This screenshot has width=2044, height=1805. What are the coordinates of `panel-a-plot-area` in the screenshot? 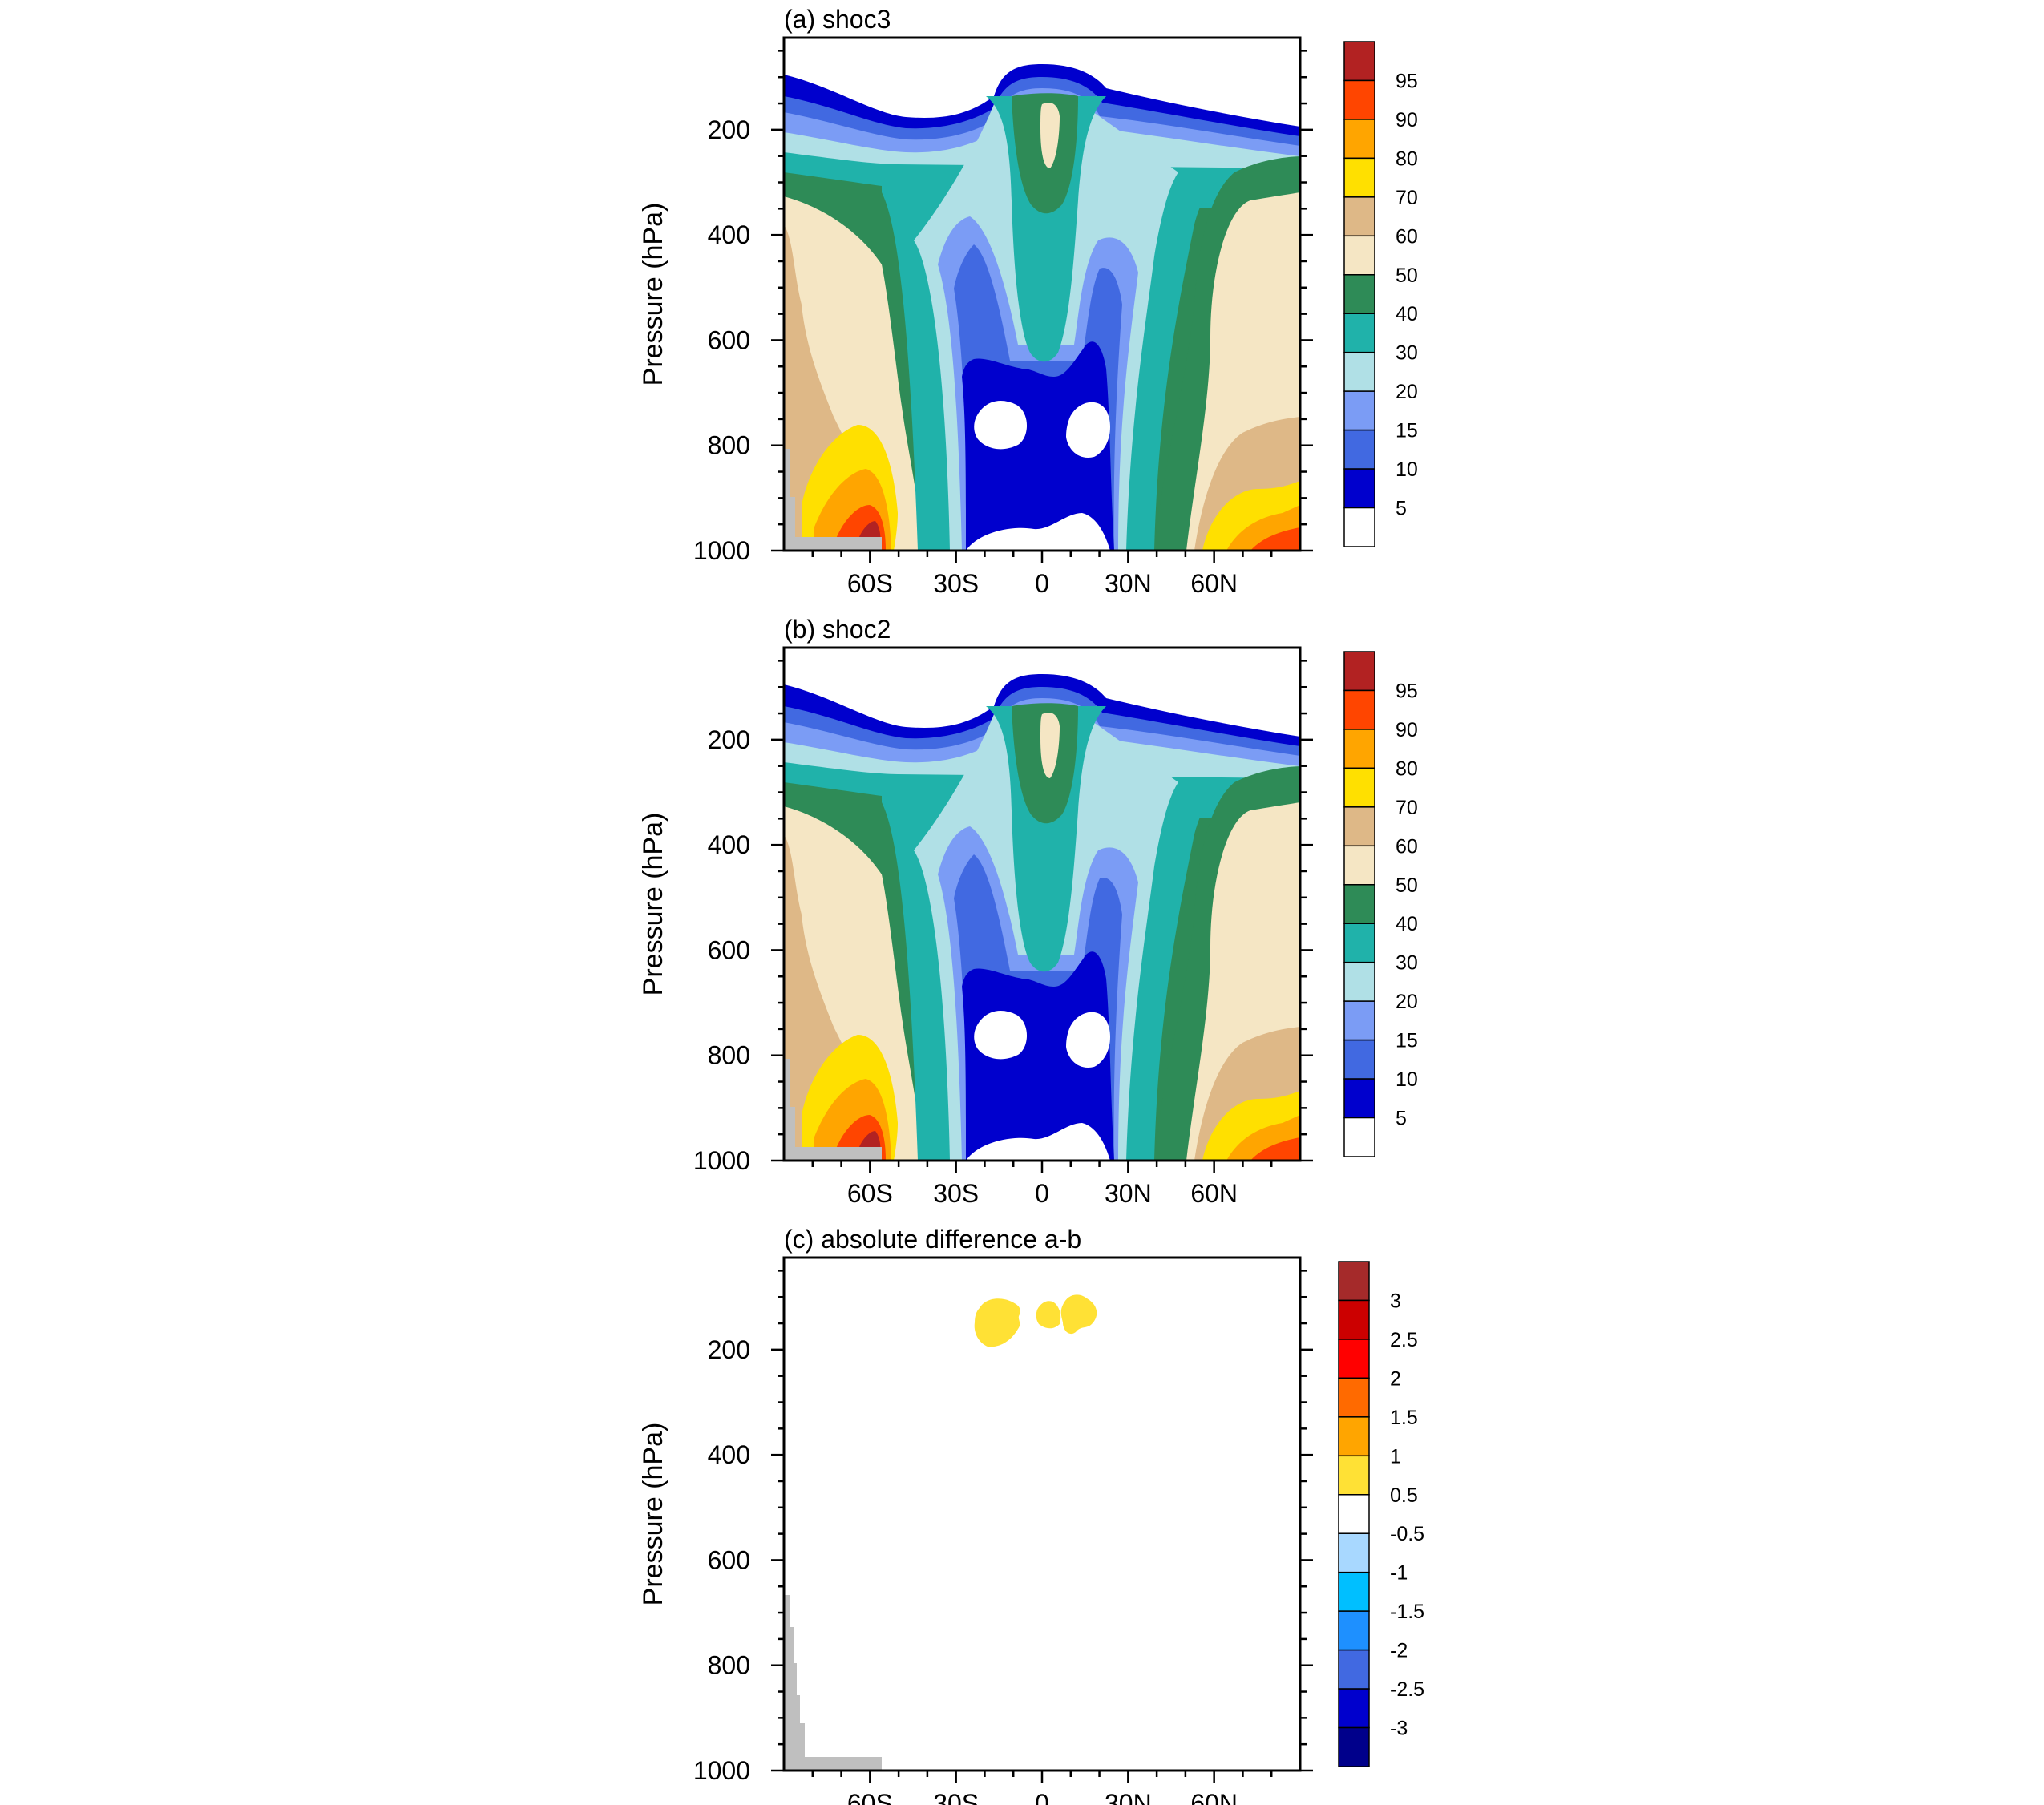 It's located at (1042, 294).